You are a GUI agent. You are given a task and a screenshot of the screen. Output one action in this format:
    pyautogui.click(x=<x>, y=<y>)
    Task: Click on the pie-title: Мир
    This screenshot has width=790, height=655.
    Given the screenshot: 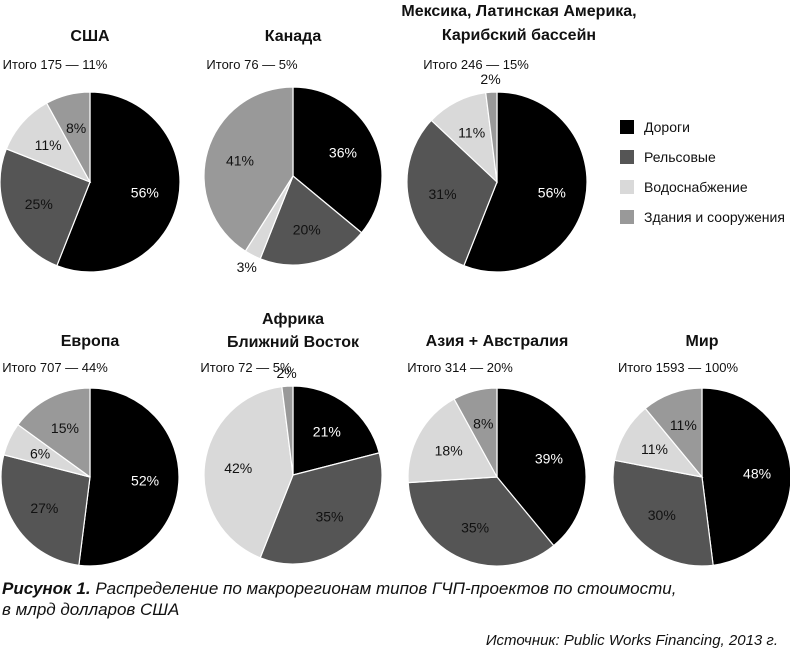 What is the action you would take?
    pyautogui.click(x=702, y=341)
    